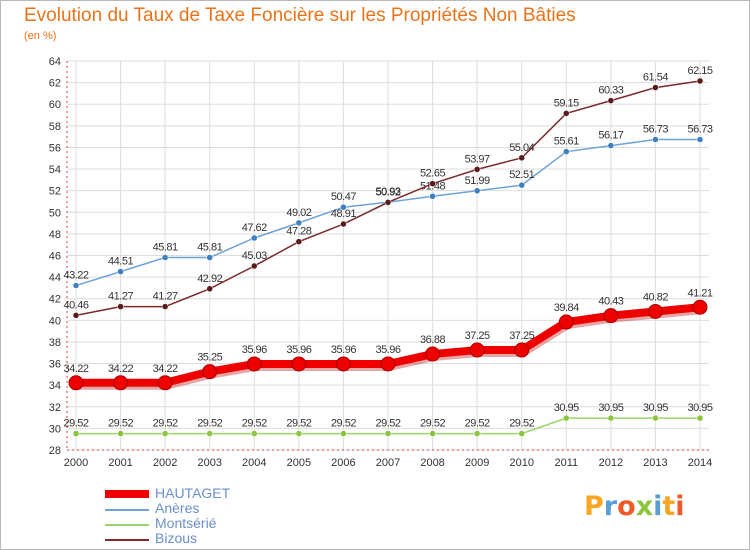  Describe the element at coordinates (521, 148) in the screenshot. I see `data-label: 55.04` at that location.